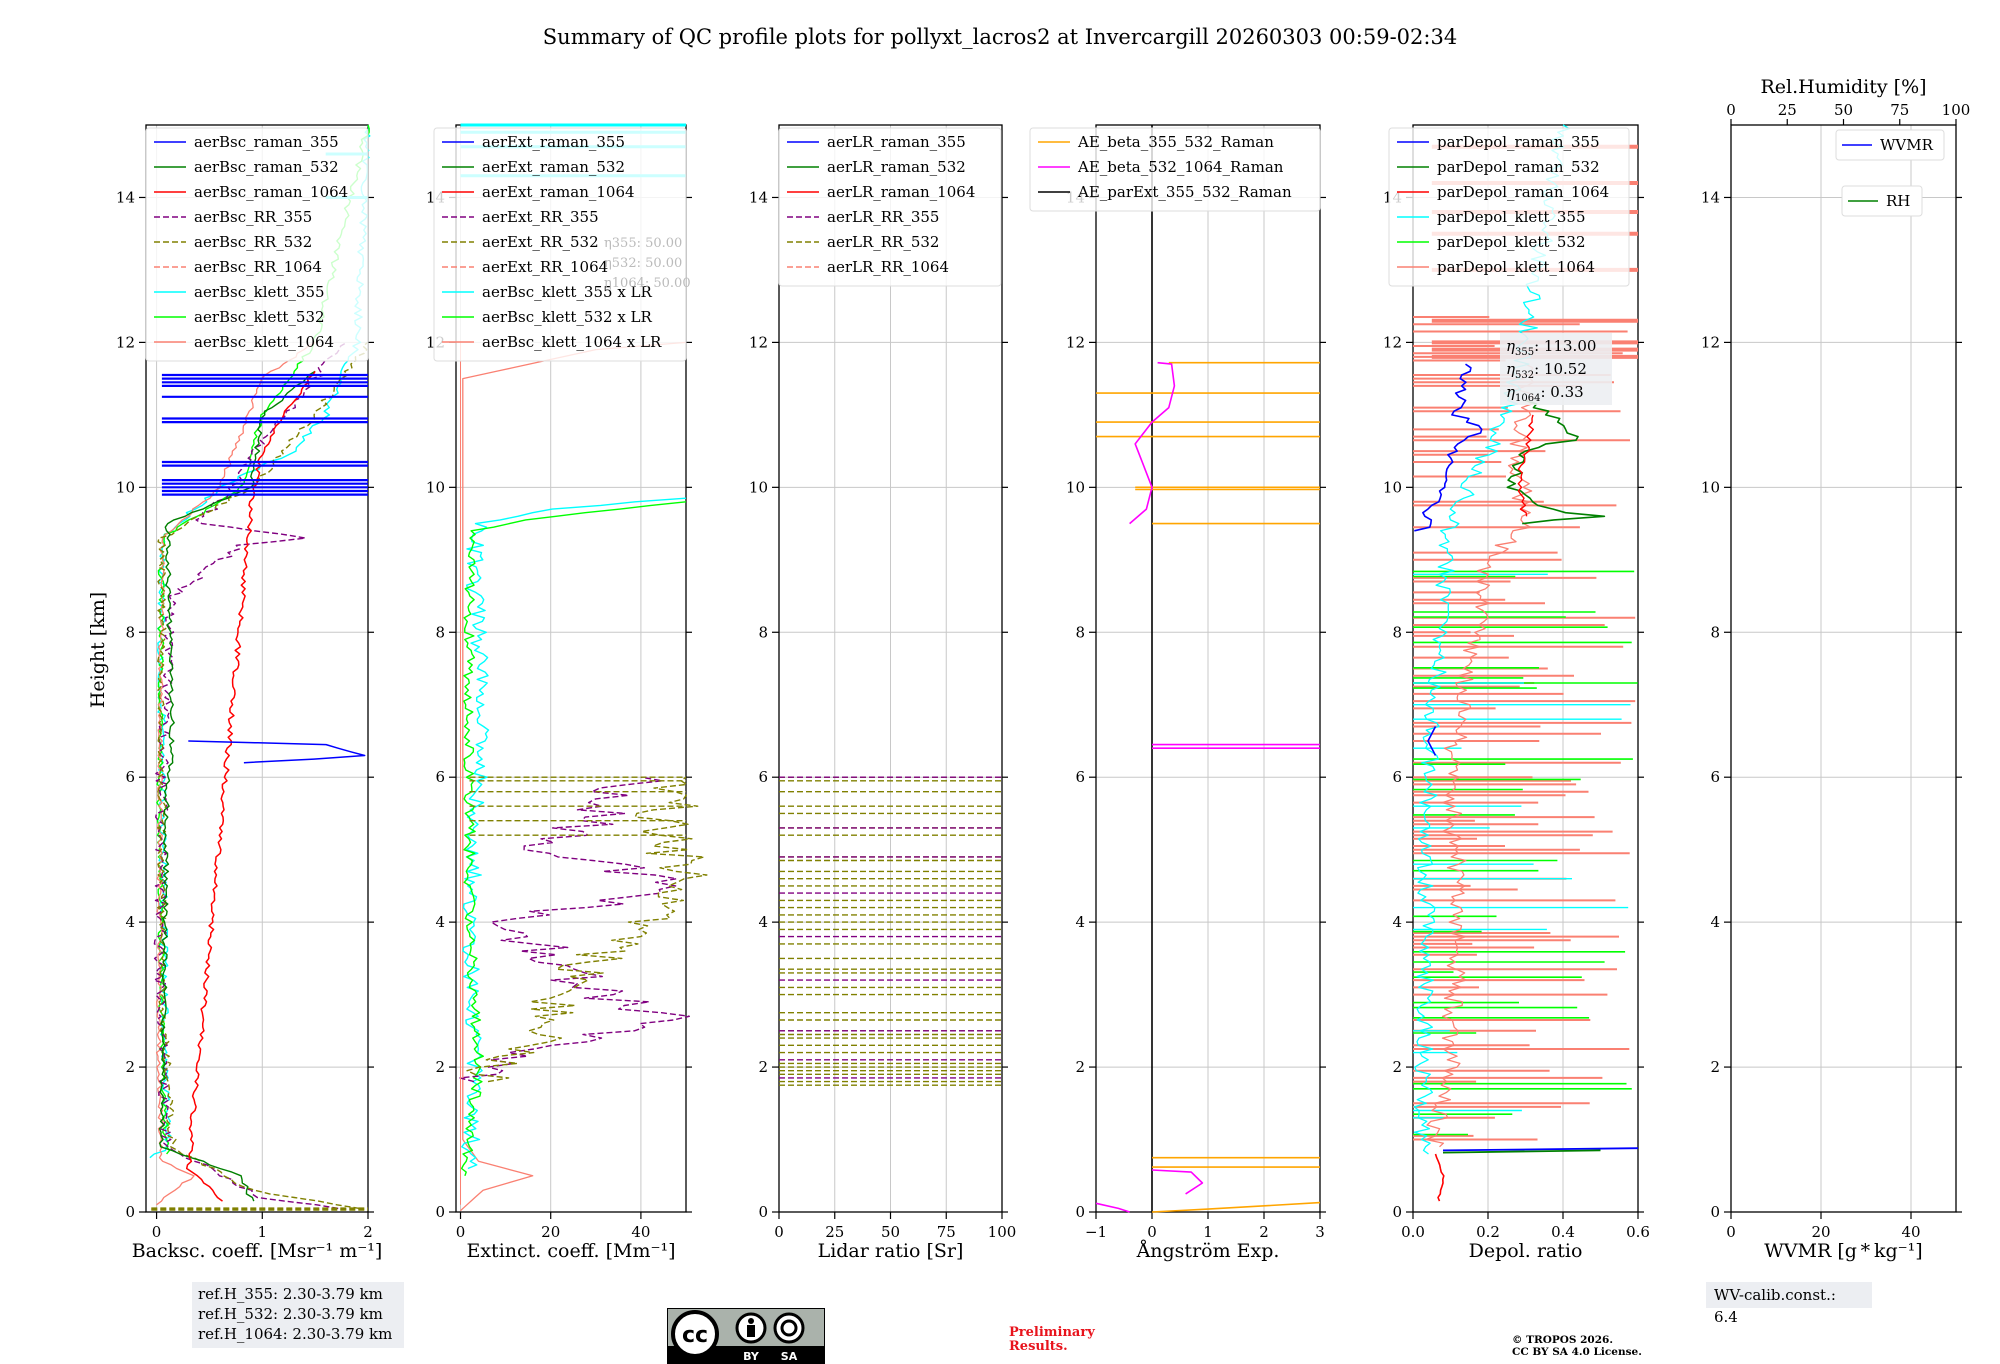  I want to click on eta-1064: η1064: 0.33, so click(1545, 393).